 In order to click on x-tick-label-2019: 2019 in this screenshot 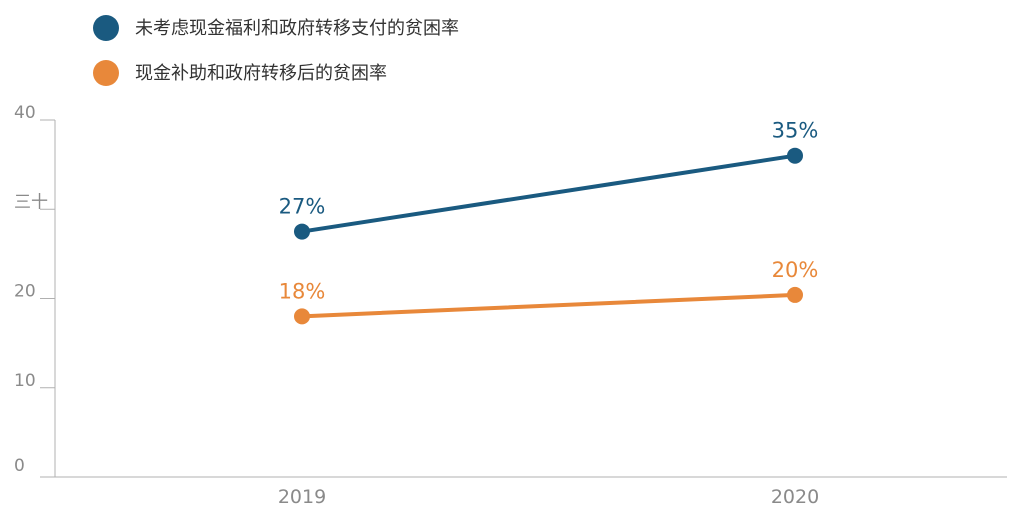, I will do `click(302, 497)`.